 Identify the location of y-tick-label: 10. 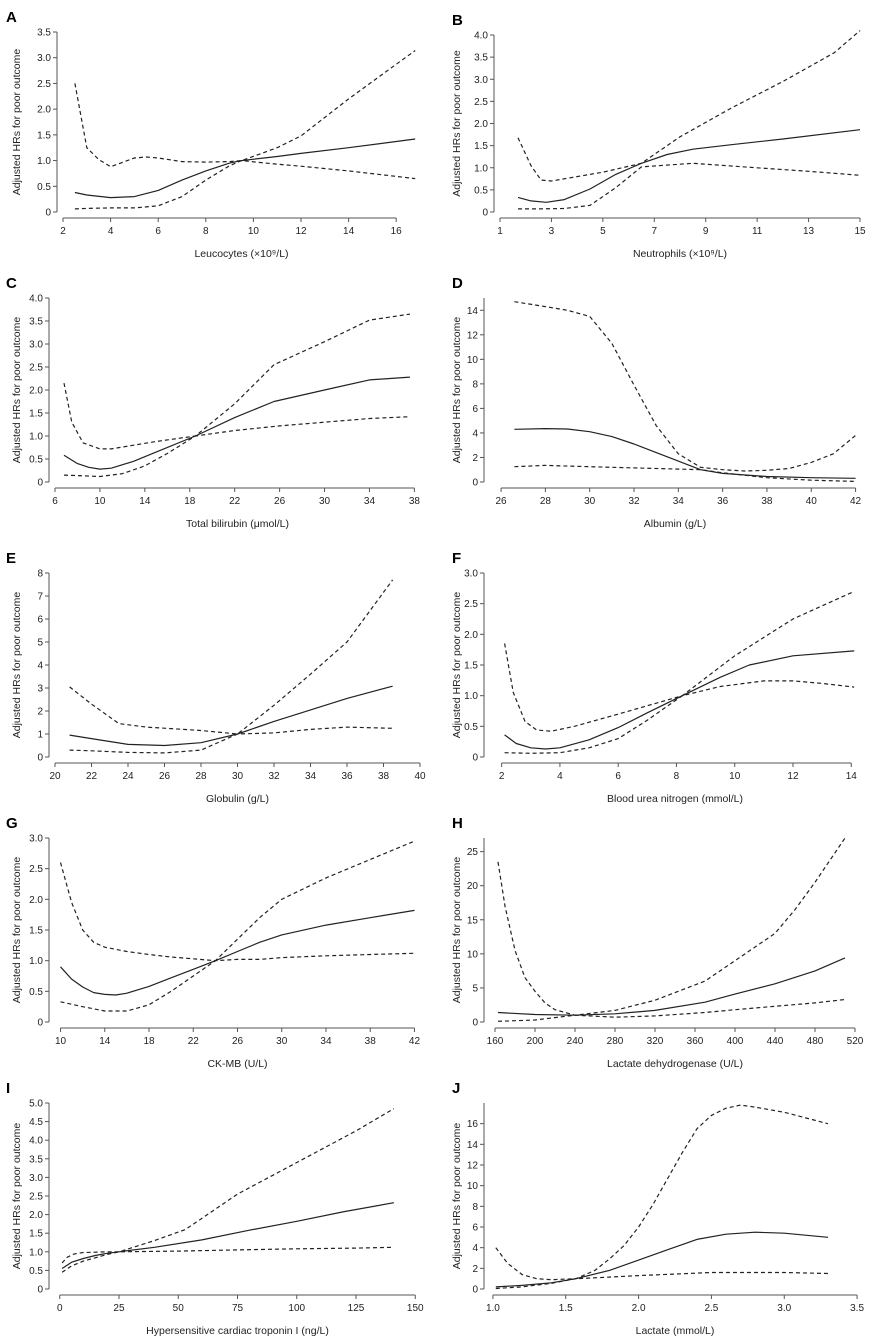
(473, 954).